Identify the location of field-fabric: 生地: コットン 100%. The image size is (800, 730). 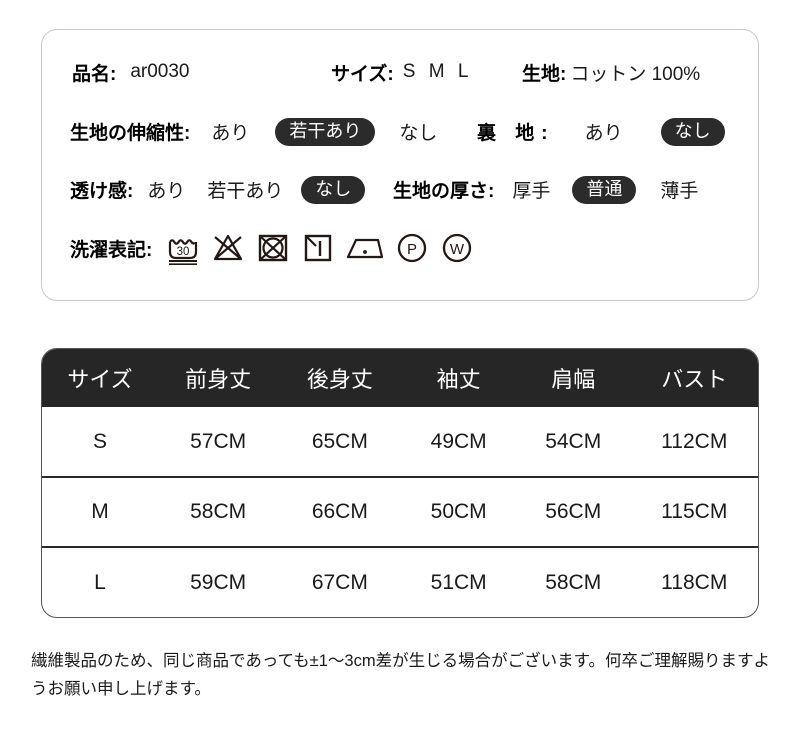
(611, 72).